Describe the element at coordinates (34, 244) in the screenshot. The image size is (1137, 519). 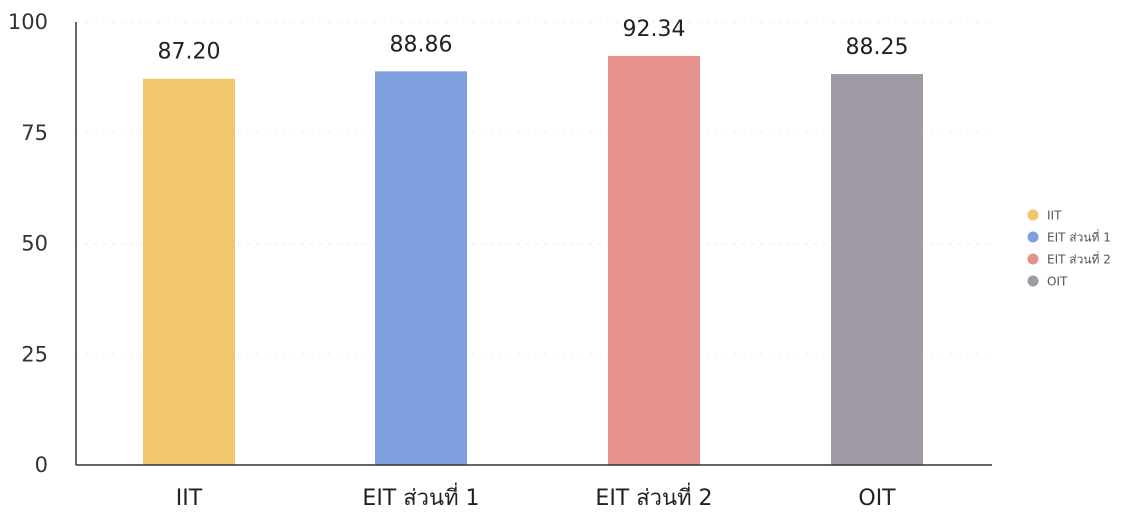
I see `y-tick-label: 50` at that location.